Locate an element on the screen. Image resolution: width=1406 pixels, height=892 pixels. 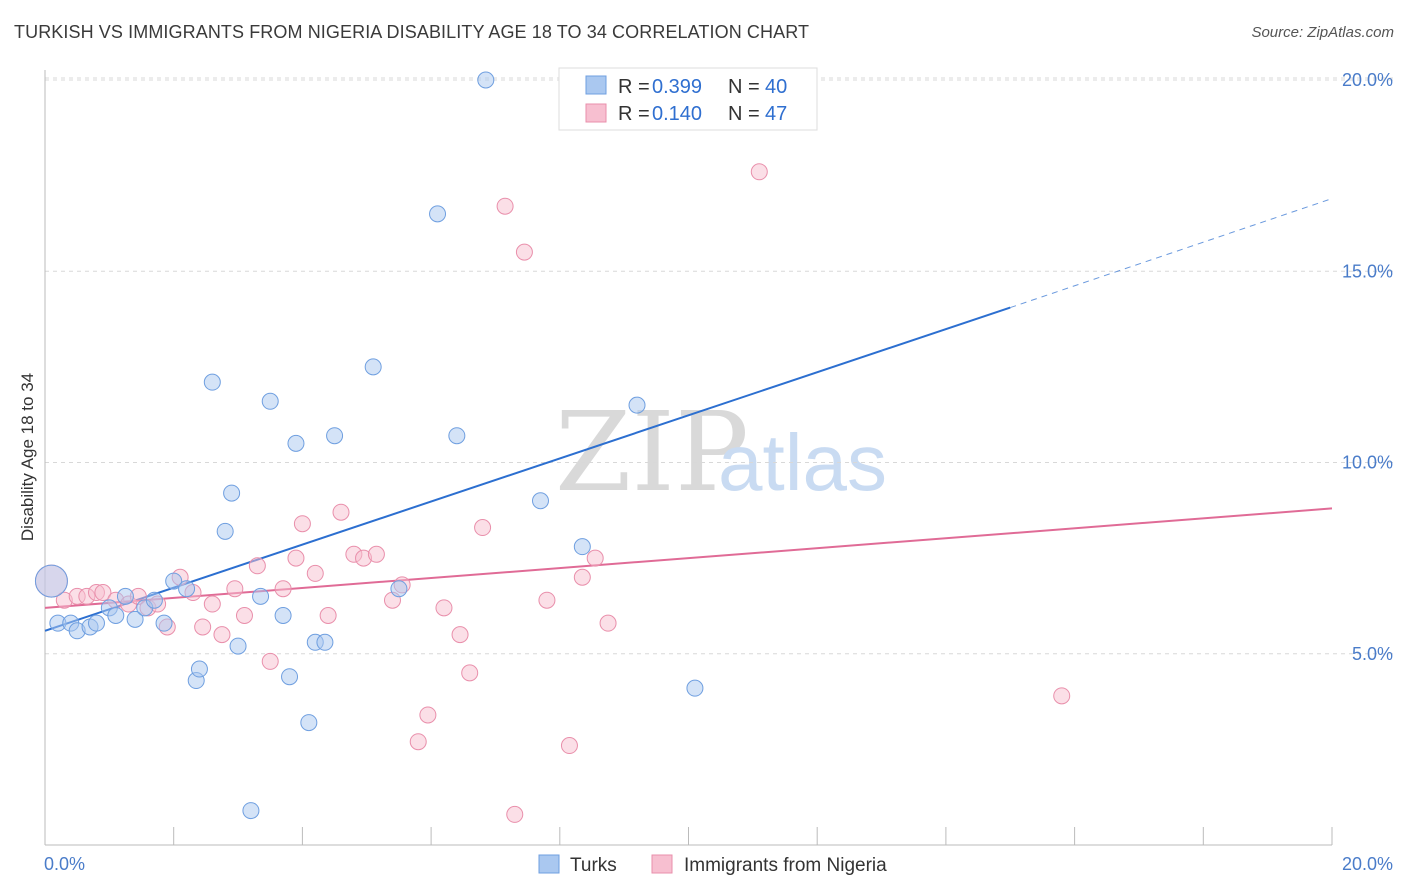
bottom-legend: Turks Immigrants from Nigeria is located at coordinates (712, 865).